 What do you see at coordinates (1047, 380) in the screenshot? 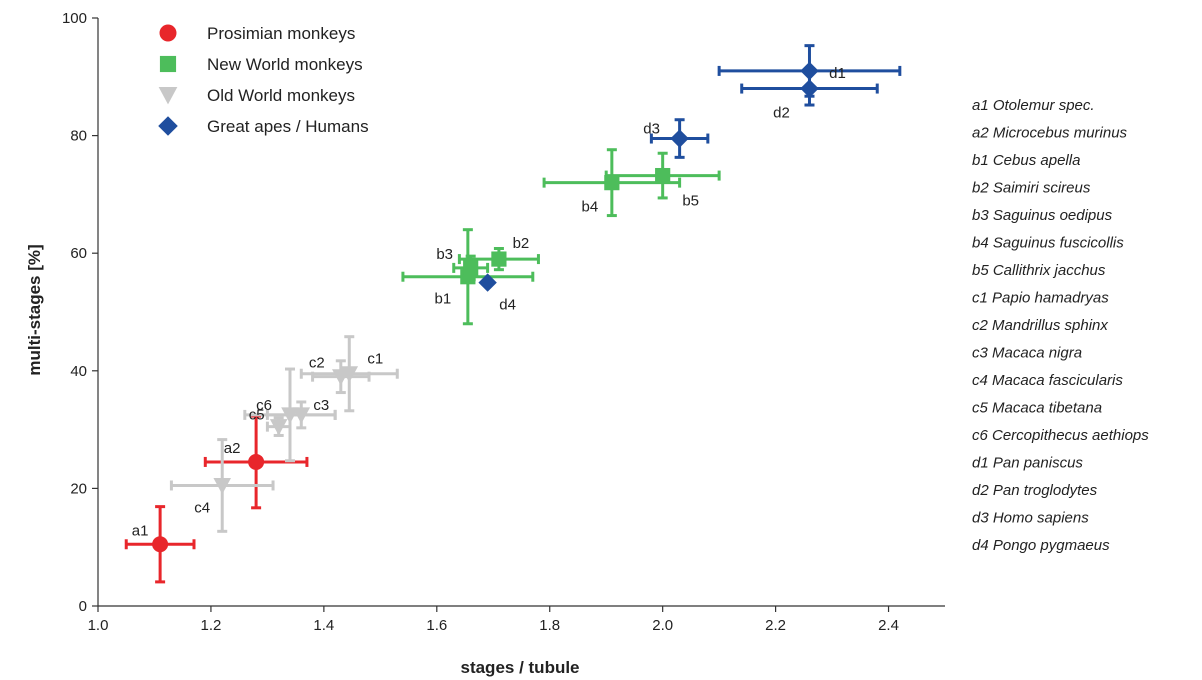
I see `species-entry: c4 Macaca fascicularis` at bounding box center [1047, 380].